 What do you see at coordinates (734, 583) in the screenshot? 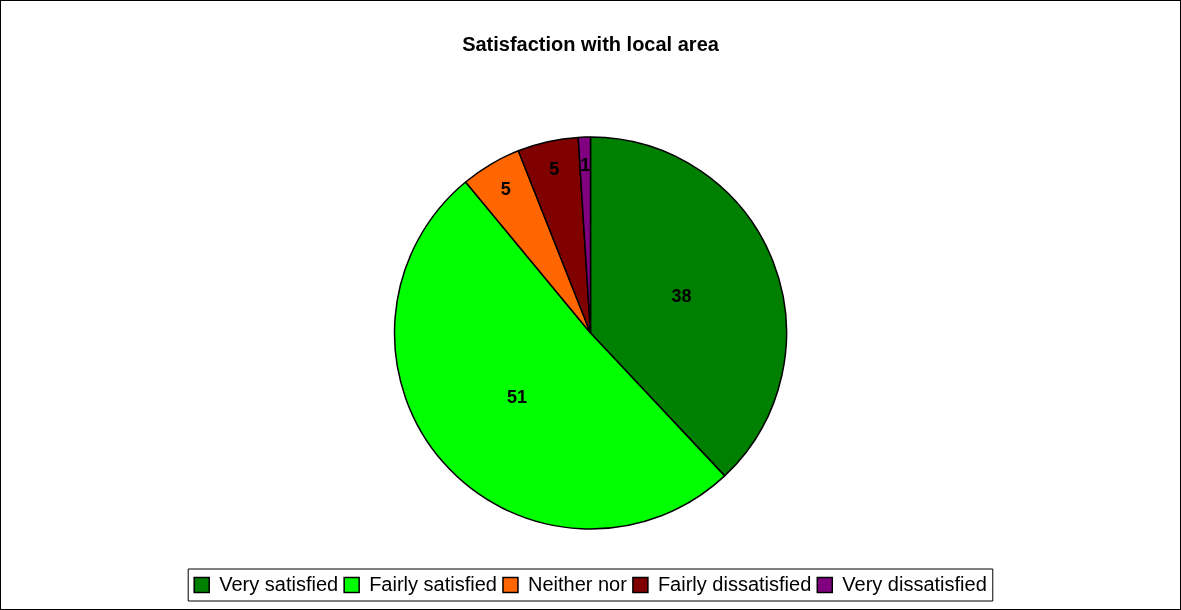
I see `legend-label: Fairly dissatisfied` at bounding box center [734, 583].